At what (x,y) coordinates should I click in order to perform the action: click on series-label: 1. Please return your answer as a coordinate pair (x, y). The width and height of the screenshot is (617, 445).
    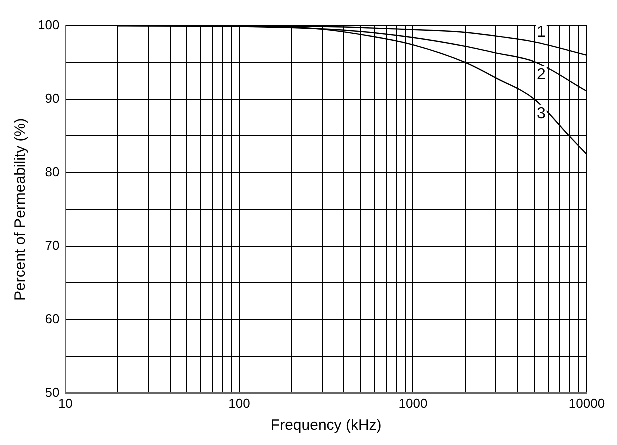
    Looking at the image, I should click on (541, 33).